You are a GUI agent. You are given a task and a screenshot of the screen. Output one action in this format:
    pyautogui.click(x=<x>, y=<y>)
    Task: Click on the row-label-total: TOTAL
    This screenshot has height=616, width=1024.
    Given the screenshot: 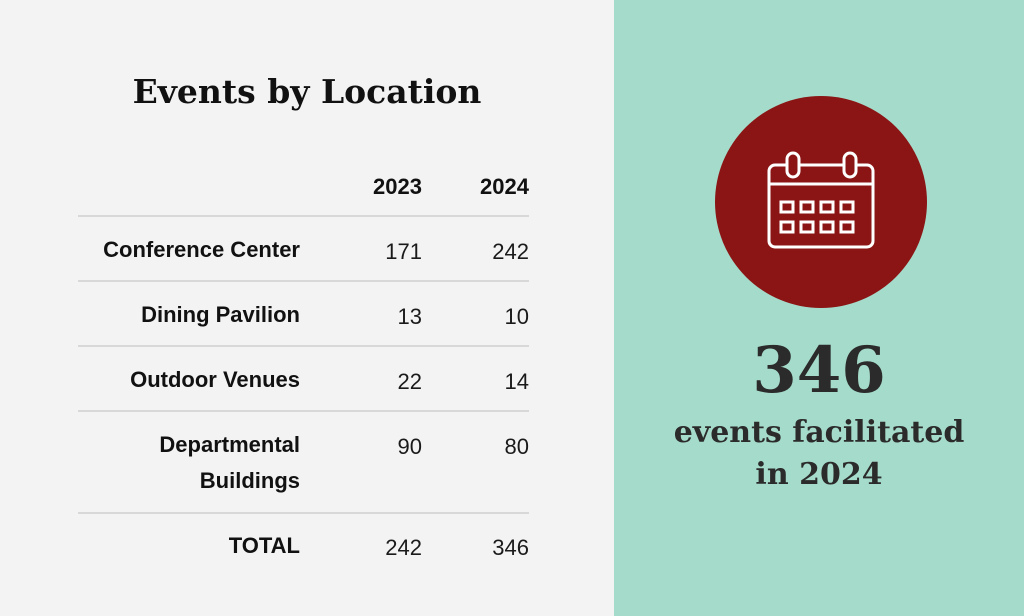 What is the action you would take?
    pyautogui.click(x=264, y=545)
    